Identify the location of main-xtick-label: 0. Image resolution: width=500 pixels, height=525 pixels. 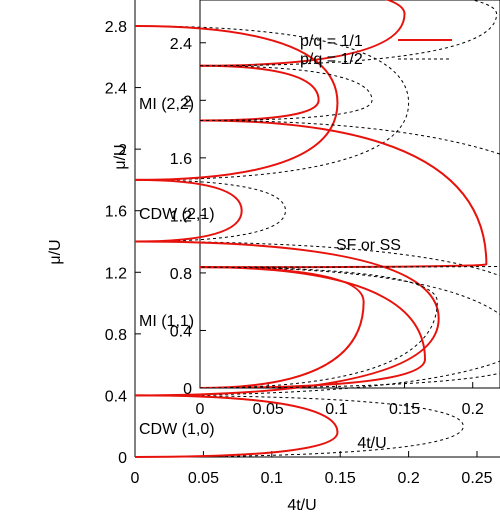
(135, 478).